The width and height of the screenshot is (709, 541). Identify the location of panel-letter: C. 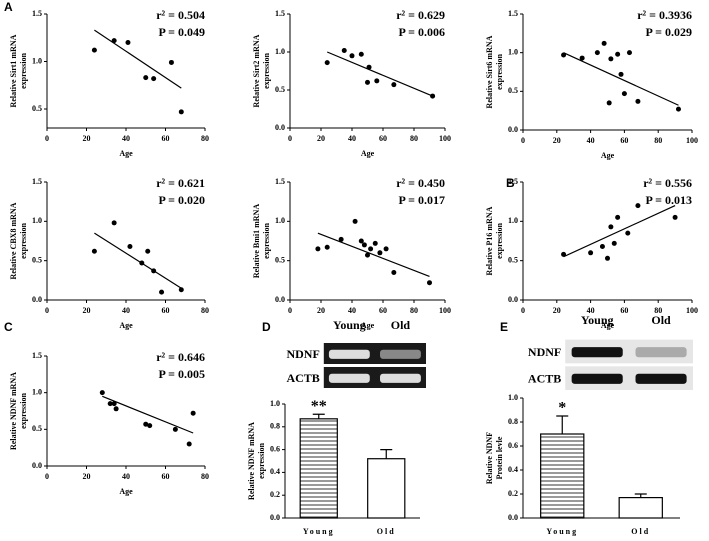
(8, 327).